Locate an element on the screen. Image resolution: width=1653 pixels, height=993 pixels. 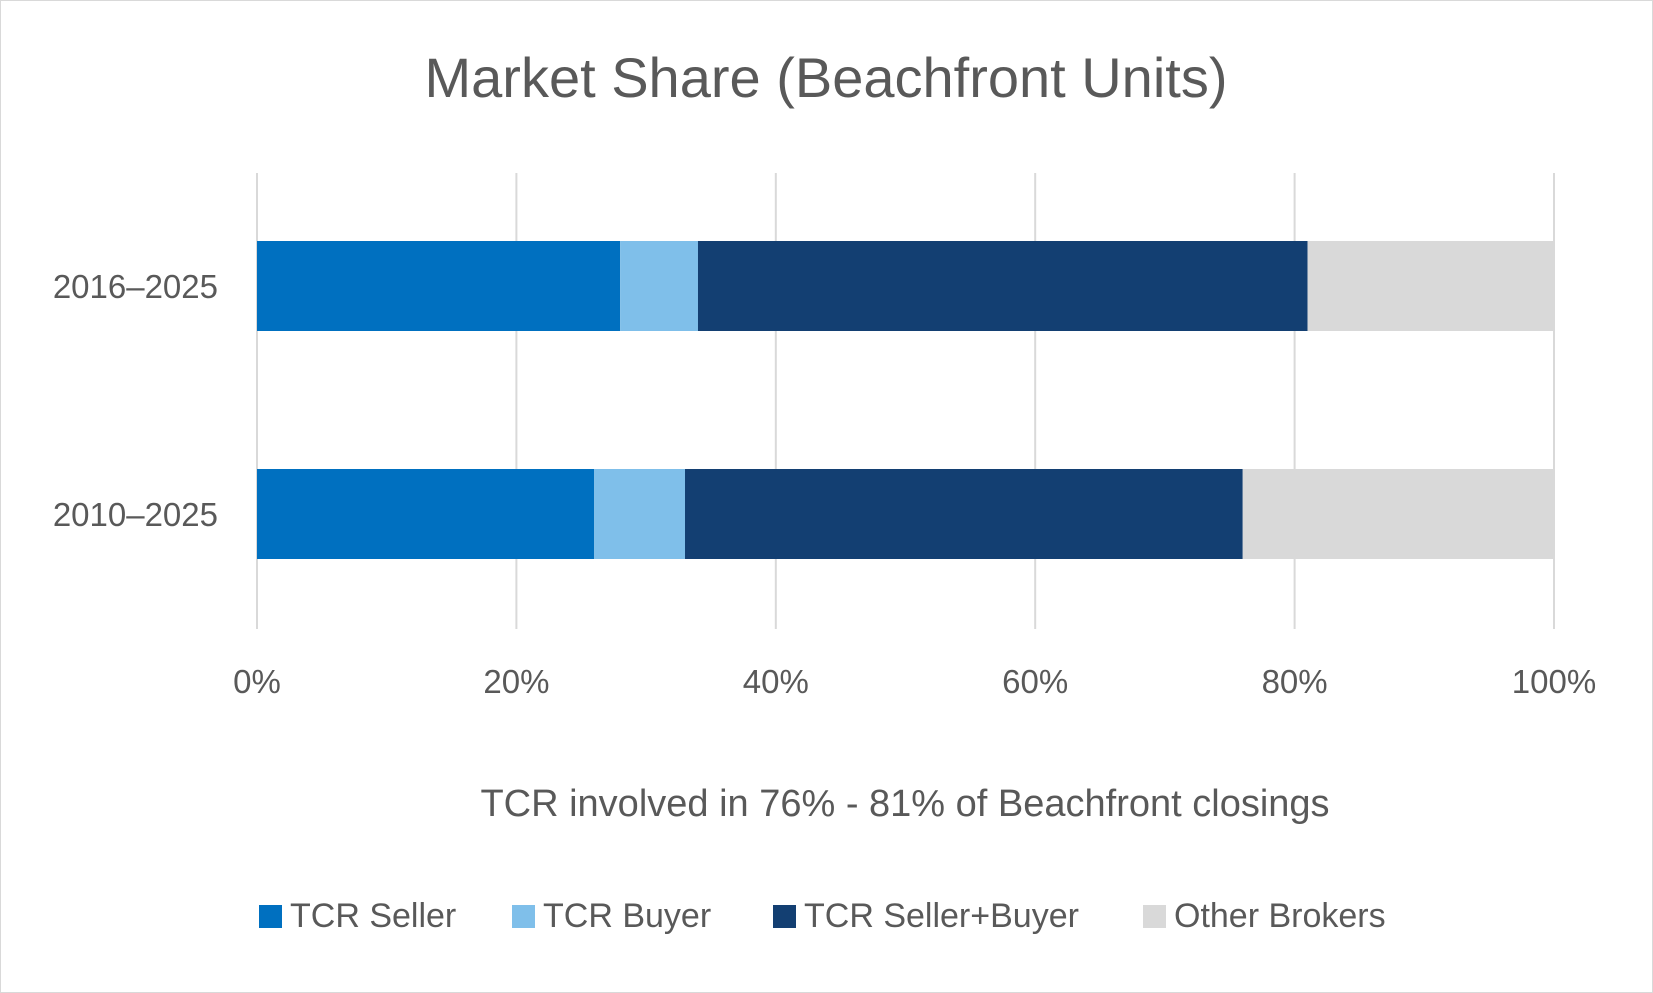
legend-swatch-tcr-buyer is located at coordinates (523, 916).